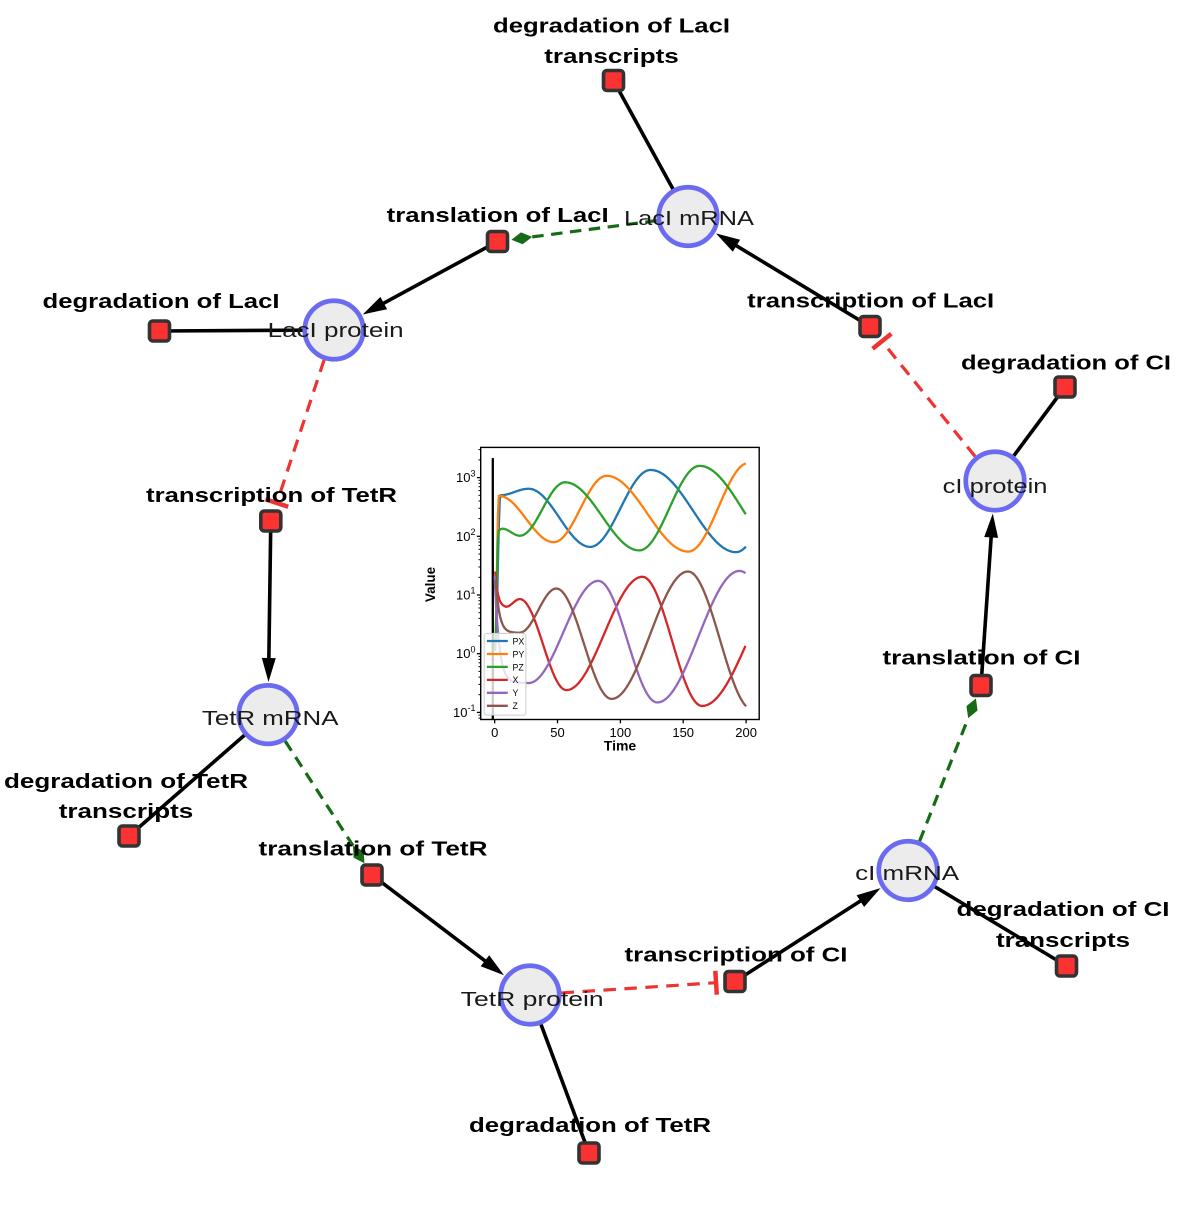 The height and width of the screenshot is (1205, 1189). What do you see at coordinates (374, 850) in the screenshot?
I see `svg-text: translation of TetR` at bounding box center [374, 850].